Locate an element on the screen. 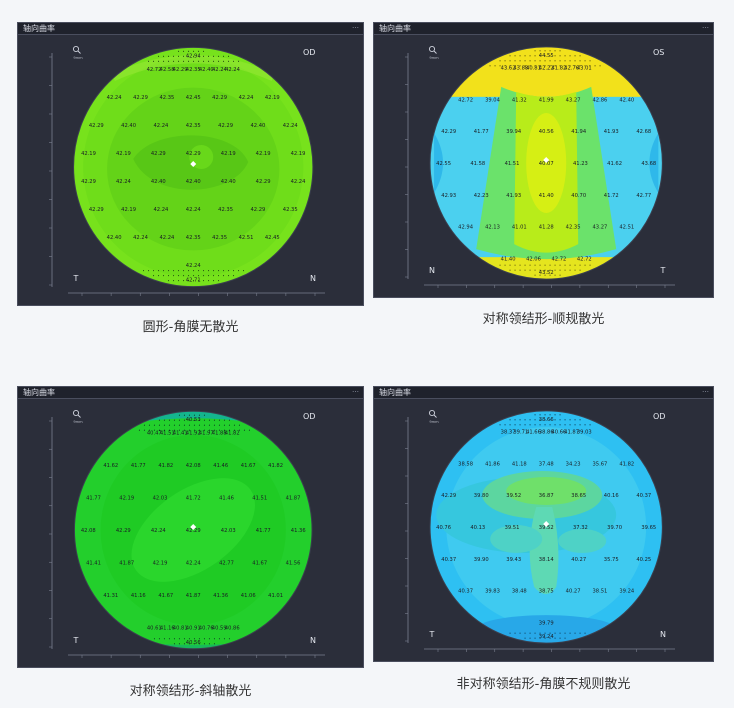  curvature-value: 41.40 is located at coordinates (546, 196).